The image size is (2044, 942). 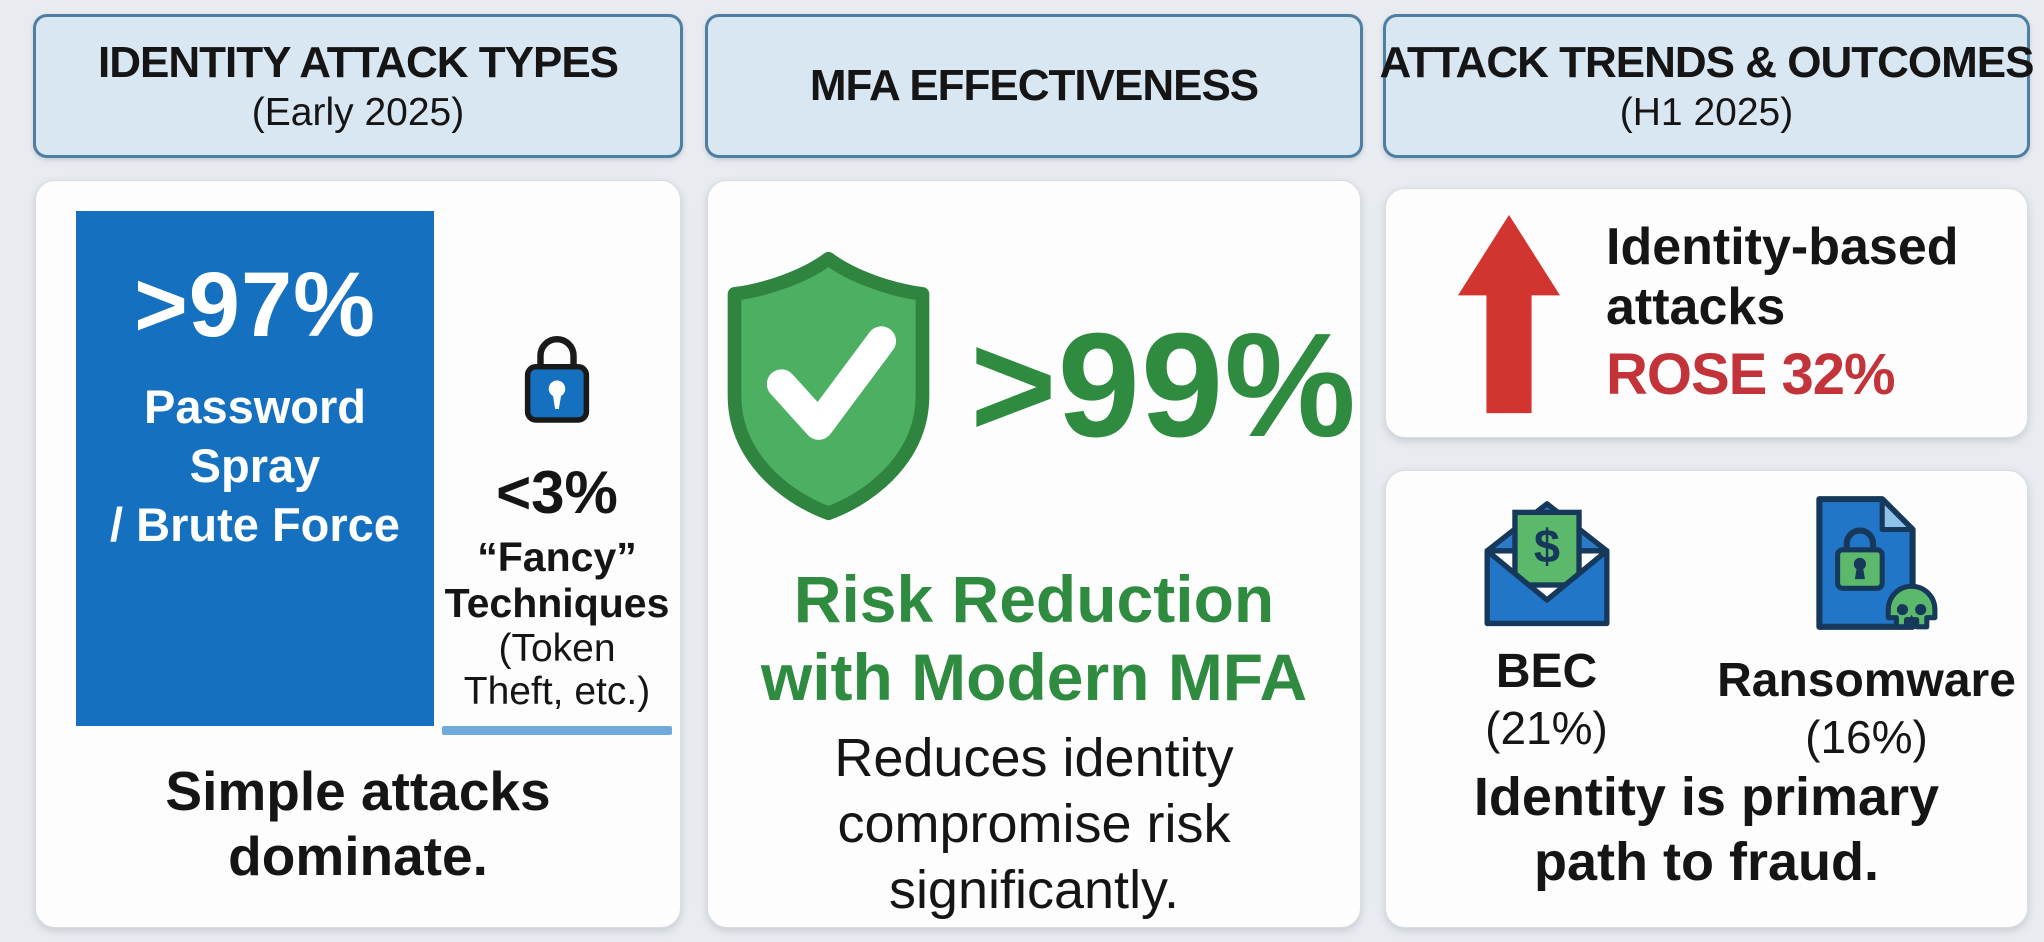 I want to click on trend-label-line1: Identity-based, so click(x=1782, y=246).